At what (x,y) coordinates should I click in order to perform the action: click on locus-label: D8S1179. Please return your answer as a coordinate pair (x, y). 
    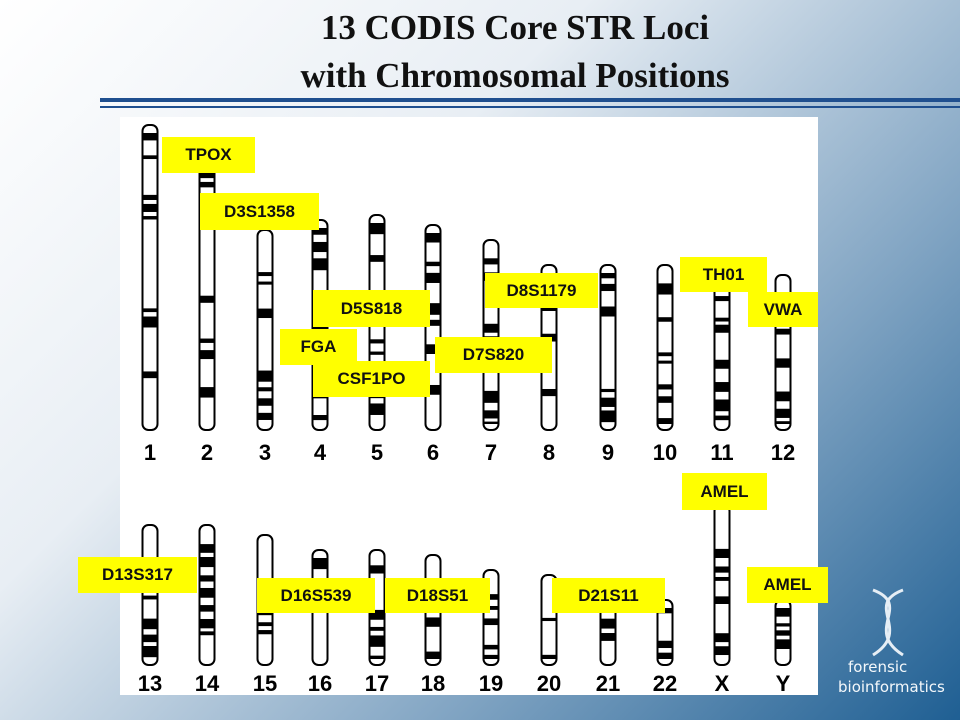
    Looking at the image, I should click on (541, 290).